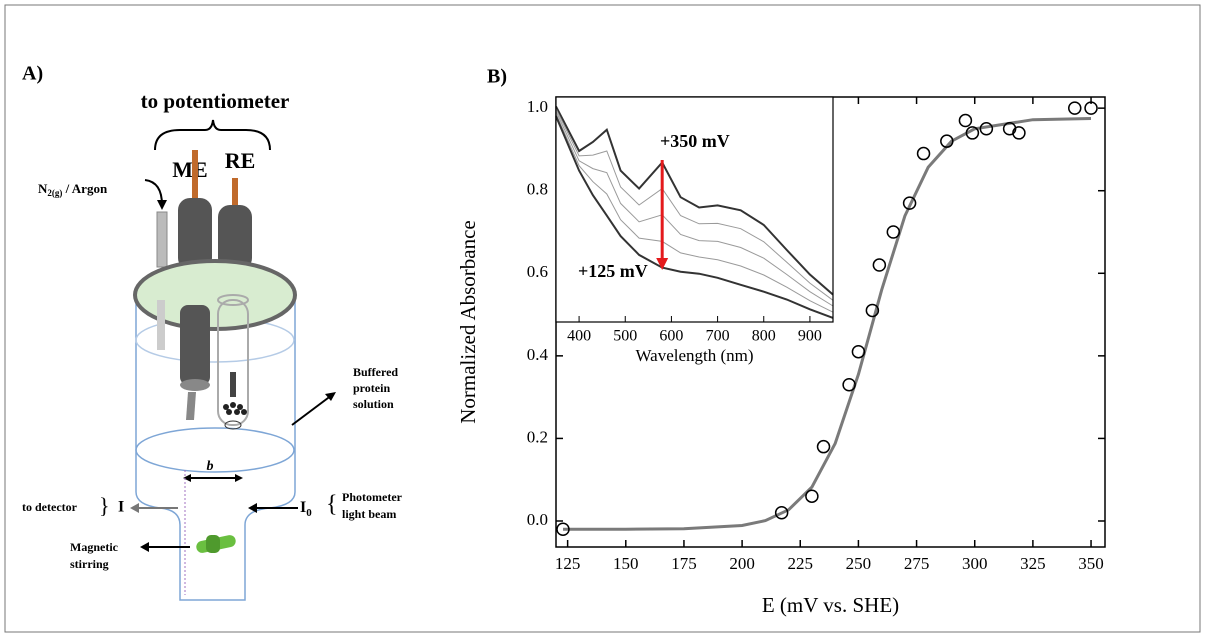 The image size is (1206, 638). What do you see at coordinates (371, 388) in the screenshot?
I see `solution-label: protein` at bounding box center [371, 388].